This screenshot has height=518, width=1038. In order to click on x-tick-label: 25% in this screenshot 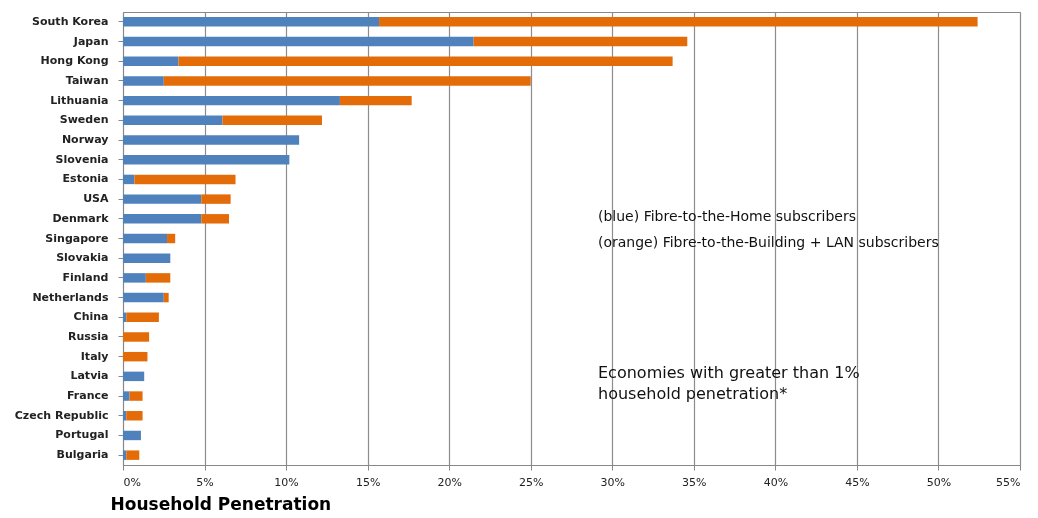, I will do `click(531, 482)`.